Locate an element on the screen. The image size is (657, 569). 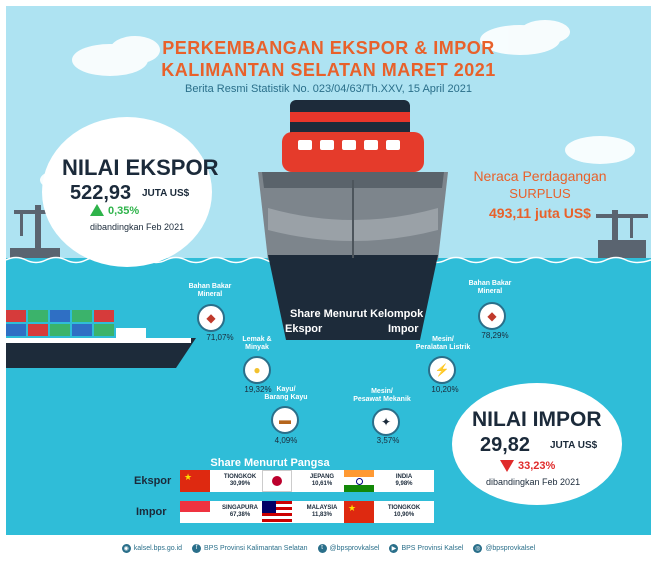
ekspor-item-3-label: Kayu/Barang Kayu is located at coordinates (286, 393).